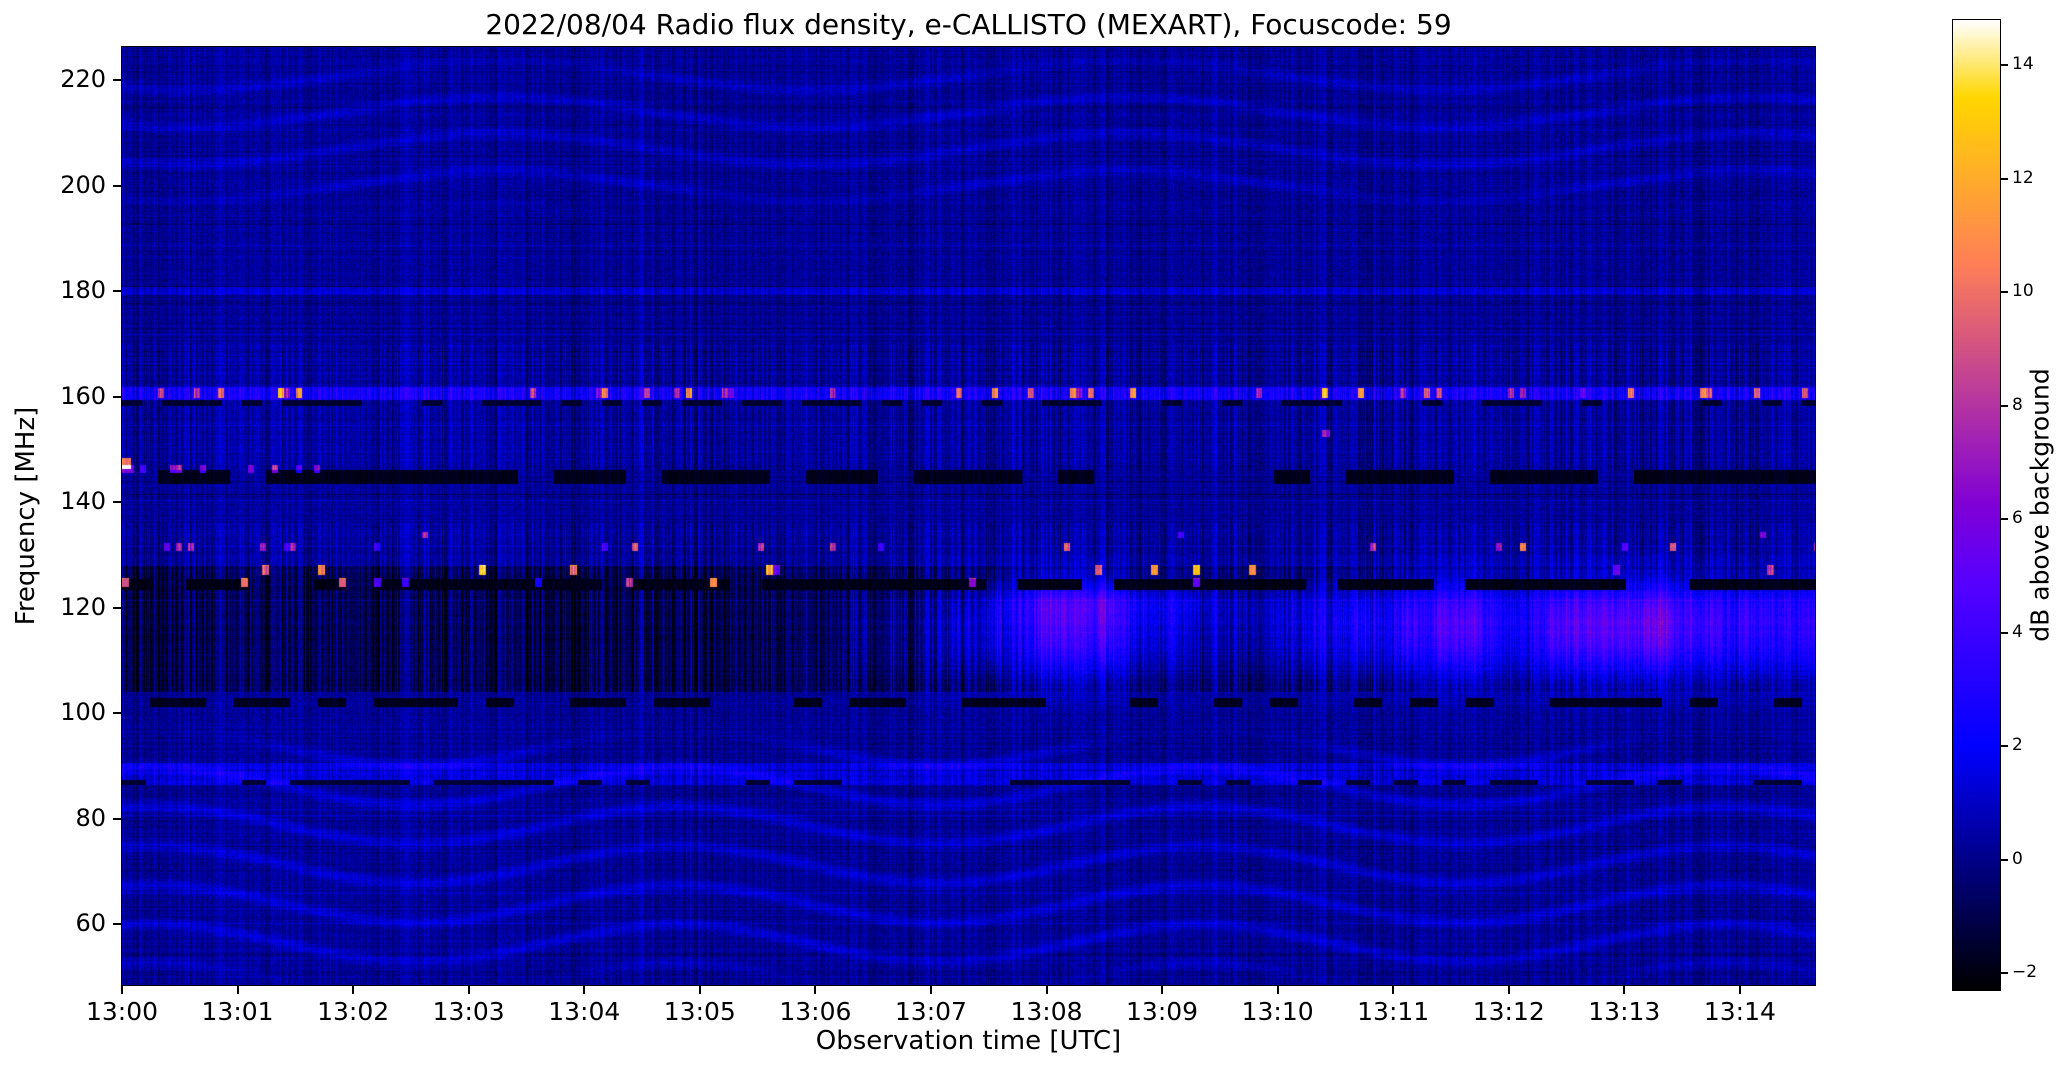 This screenshot has width=2066, height=1067. Describe the element at coordinates (1624, 1011) in the screenshot. I see `x-tick-label: 13:13` at that location.